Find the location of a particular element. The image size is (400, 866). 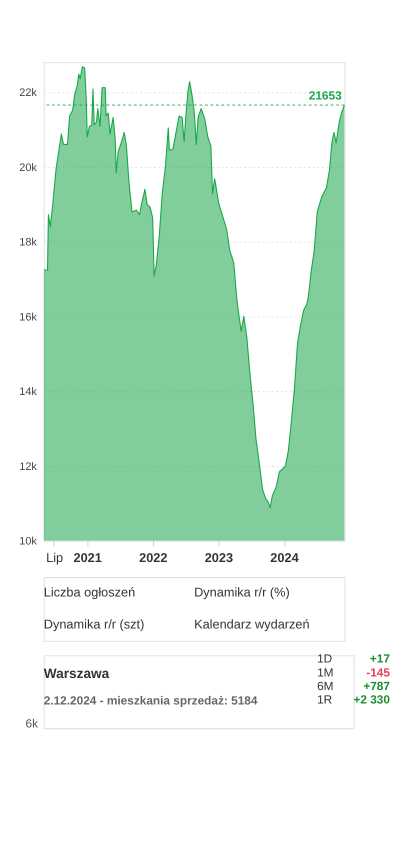

text: +787 is located at coordinates (376, 686).